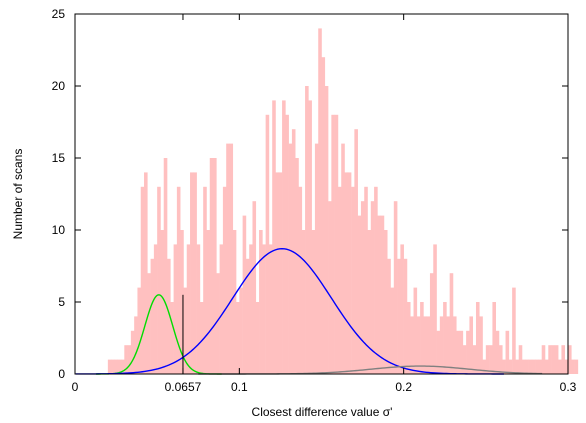 The image size is (586, 423). Describe the element at coordinates (59, 14) in the screenshot. I see `y-tick-label: 25` at that location.